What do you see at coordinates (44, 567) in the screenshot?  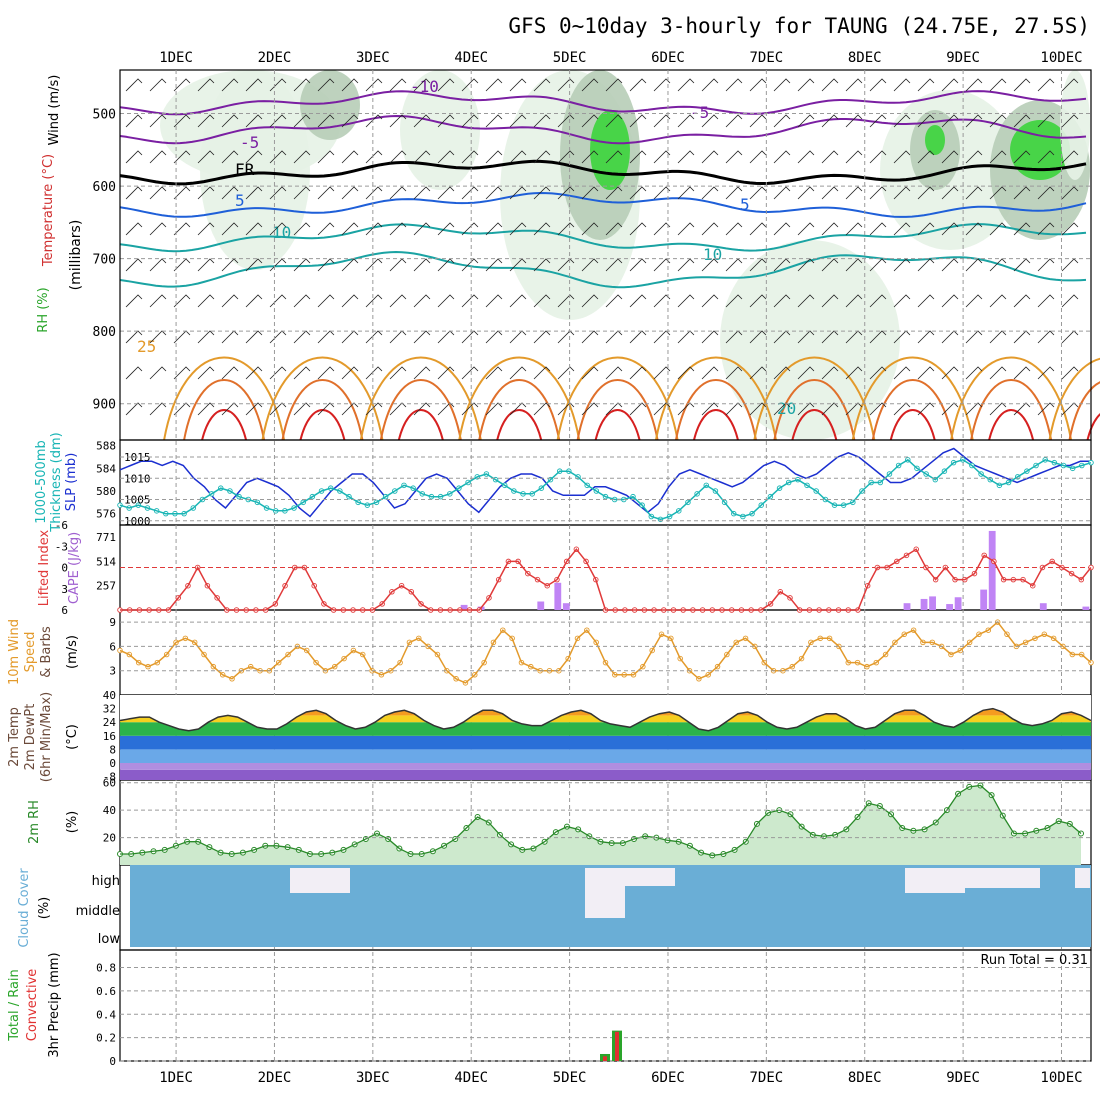 I see `lifted-index-label: Lifted Index` at bounding box center [44, 567].